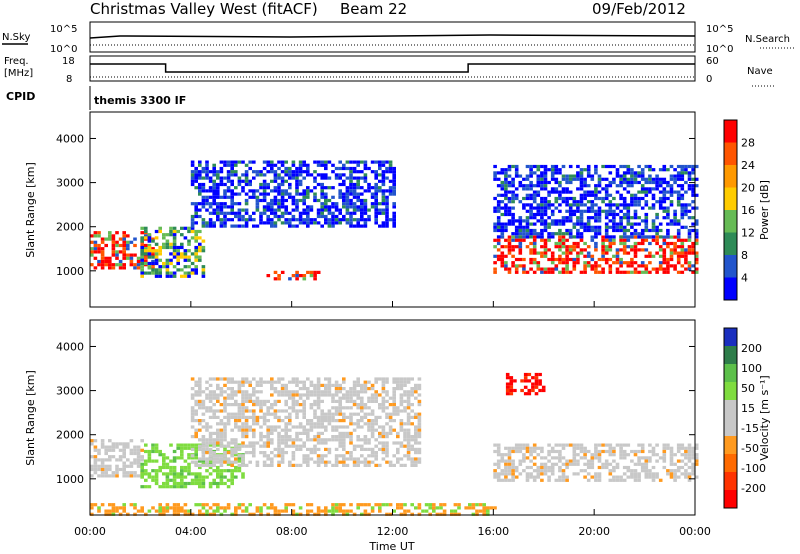  I want to click on power-colorbar-tick-label-5: 24, so click(748, 165).